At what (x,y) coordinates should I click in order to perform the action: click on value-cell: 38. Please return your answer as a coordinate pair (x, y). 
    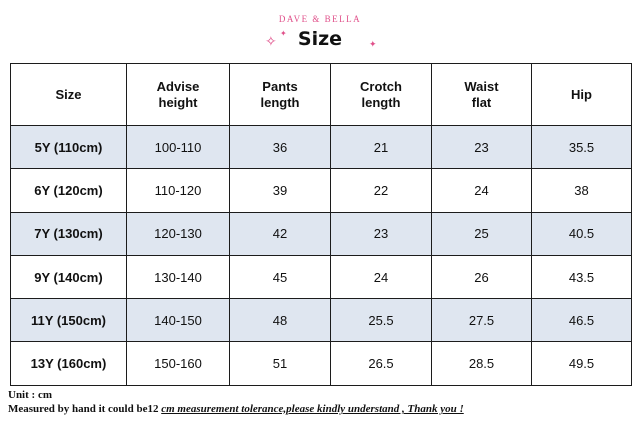
    Looking at the image, I should click on (581, 190).